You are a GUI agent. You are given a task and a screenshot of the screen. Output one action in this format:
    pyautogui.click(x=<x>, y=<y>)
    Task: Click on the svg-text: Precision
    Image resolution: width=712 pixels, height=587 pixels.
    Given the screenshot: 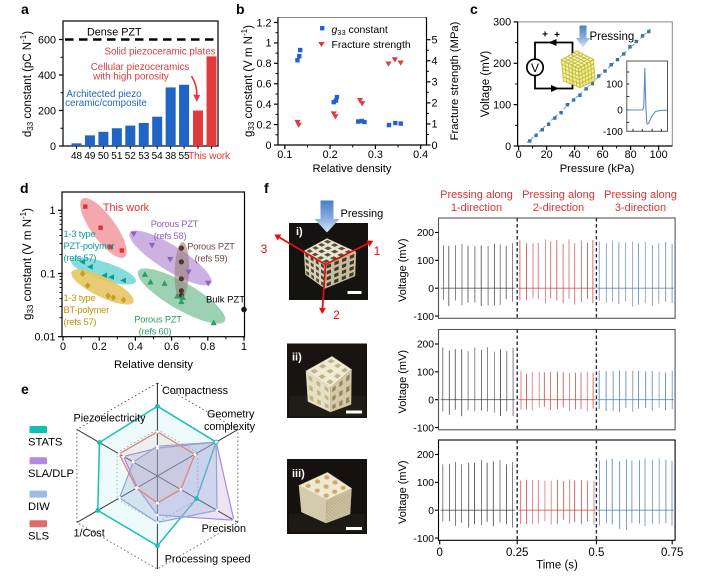 What is the action you would take?
    pyautogui.click(x=224, y=529)
    